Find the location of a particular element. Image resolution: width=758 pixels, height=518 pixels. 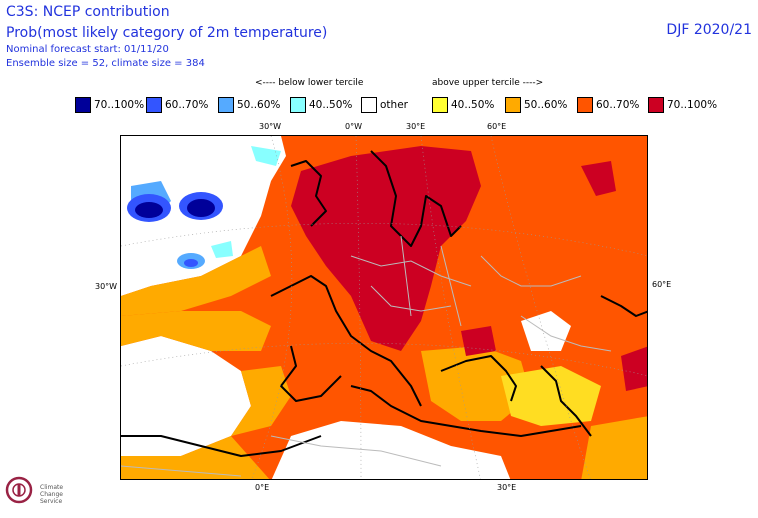

logo-text: Change Service is located at coordinates (51, 498).